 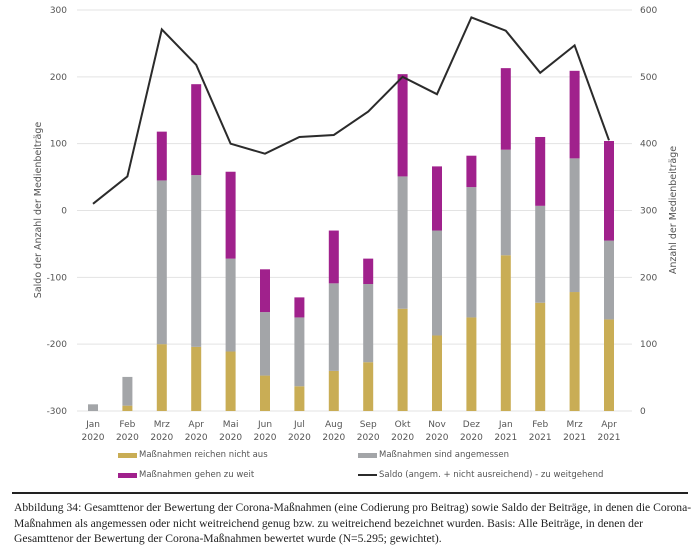 What do you see at coordinates (648, 345) in the screenshot?
I see `y-tick-label-right: 100` at bounding box center [648, 345].